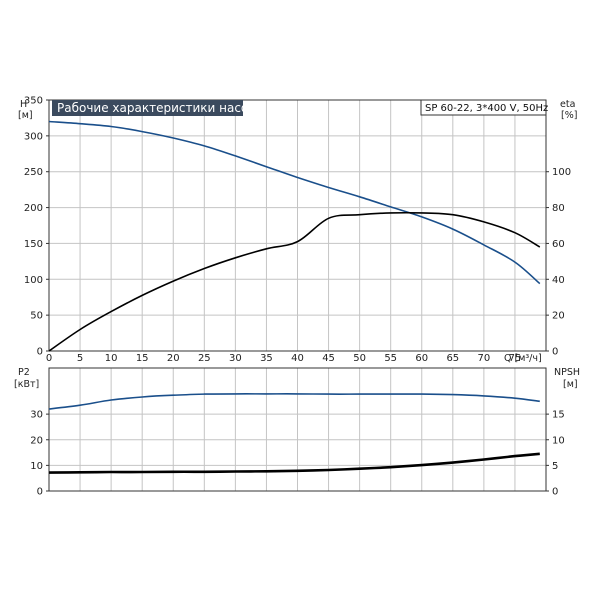 This screenshot has width=600, height=600. I want to click on q-axis-tick-label: 45, so click(328, 358).